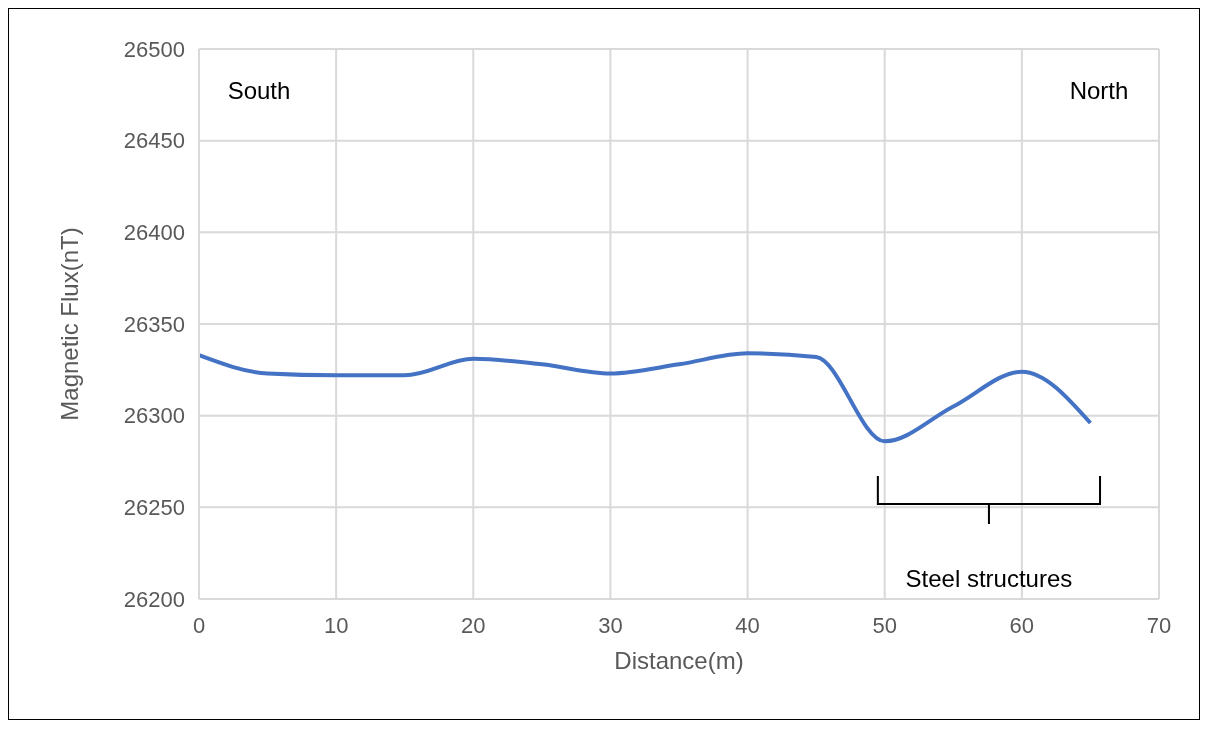 The image size is (1212, 729). Describe the element at coordinates (473, 625) in the screenshot. I see `x-tick-label: 20` at that location.